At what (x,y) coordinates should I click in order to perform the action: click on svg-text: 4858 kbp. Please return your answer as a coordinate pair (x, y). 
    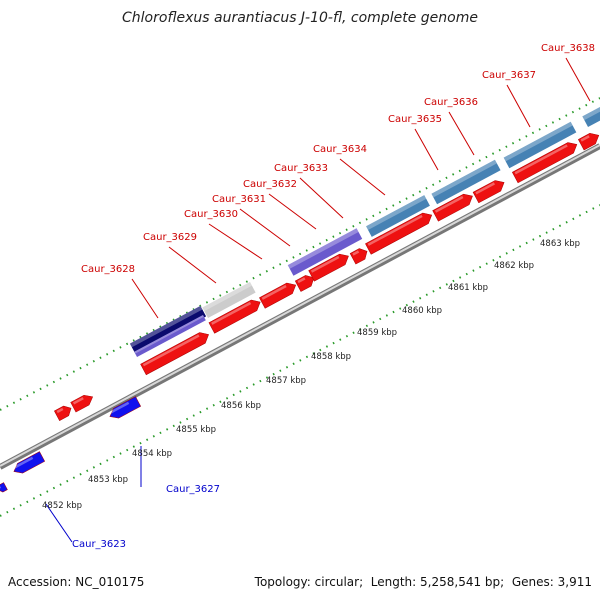
    Looking at the image, I should click on (331, 357).